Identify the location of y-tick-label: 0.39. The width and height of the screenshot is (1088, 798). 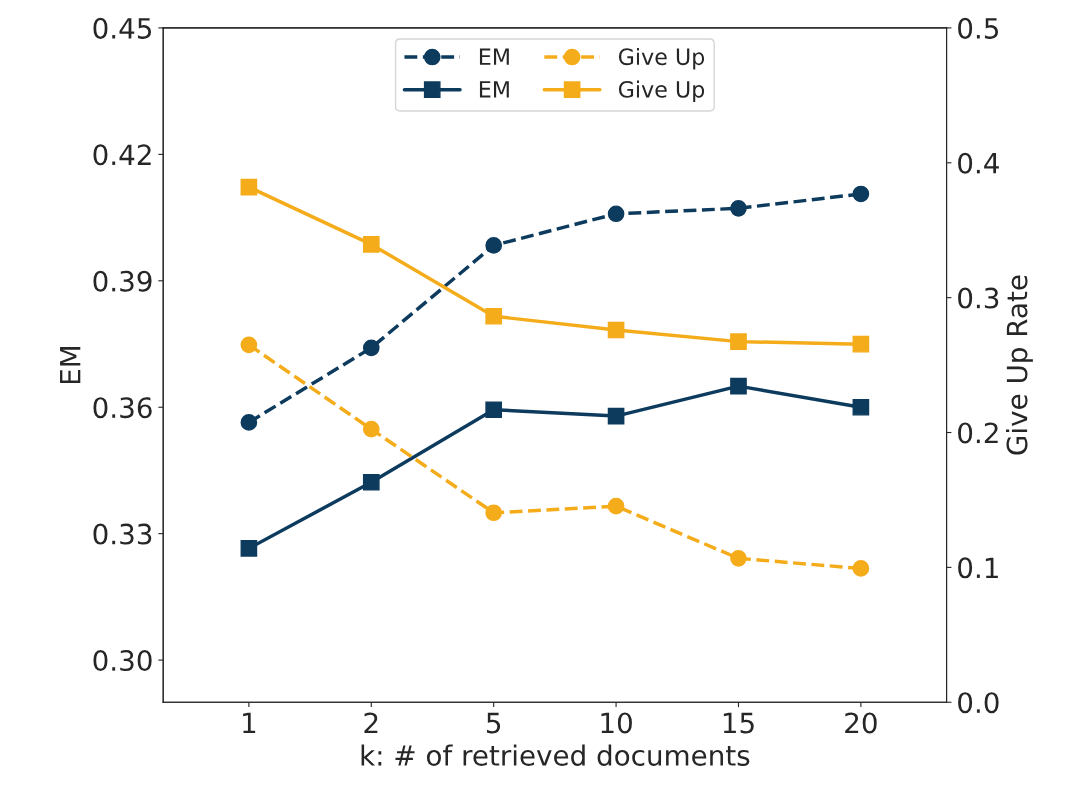
(122, 281).